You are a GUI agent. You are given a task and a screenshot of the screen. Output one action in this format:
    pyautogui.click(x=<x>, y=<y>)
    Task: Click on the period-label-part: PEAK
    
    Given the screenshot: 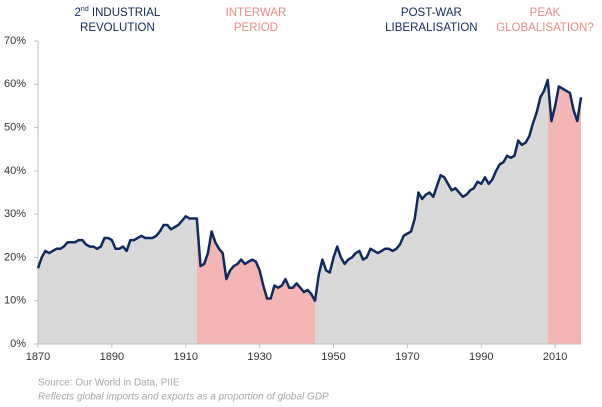 What is the action you would take?
    pyautogui.click(x=545, y=13)
    